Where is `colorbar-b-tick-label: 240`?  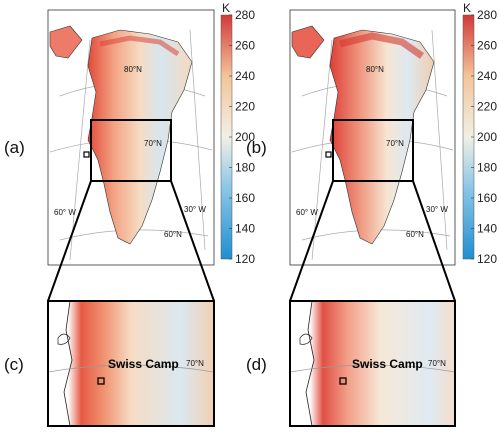 colorbar-b-tick-label: 240 is located at coordinates (487, 76).